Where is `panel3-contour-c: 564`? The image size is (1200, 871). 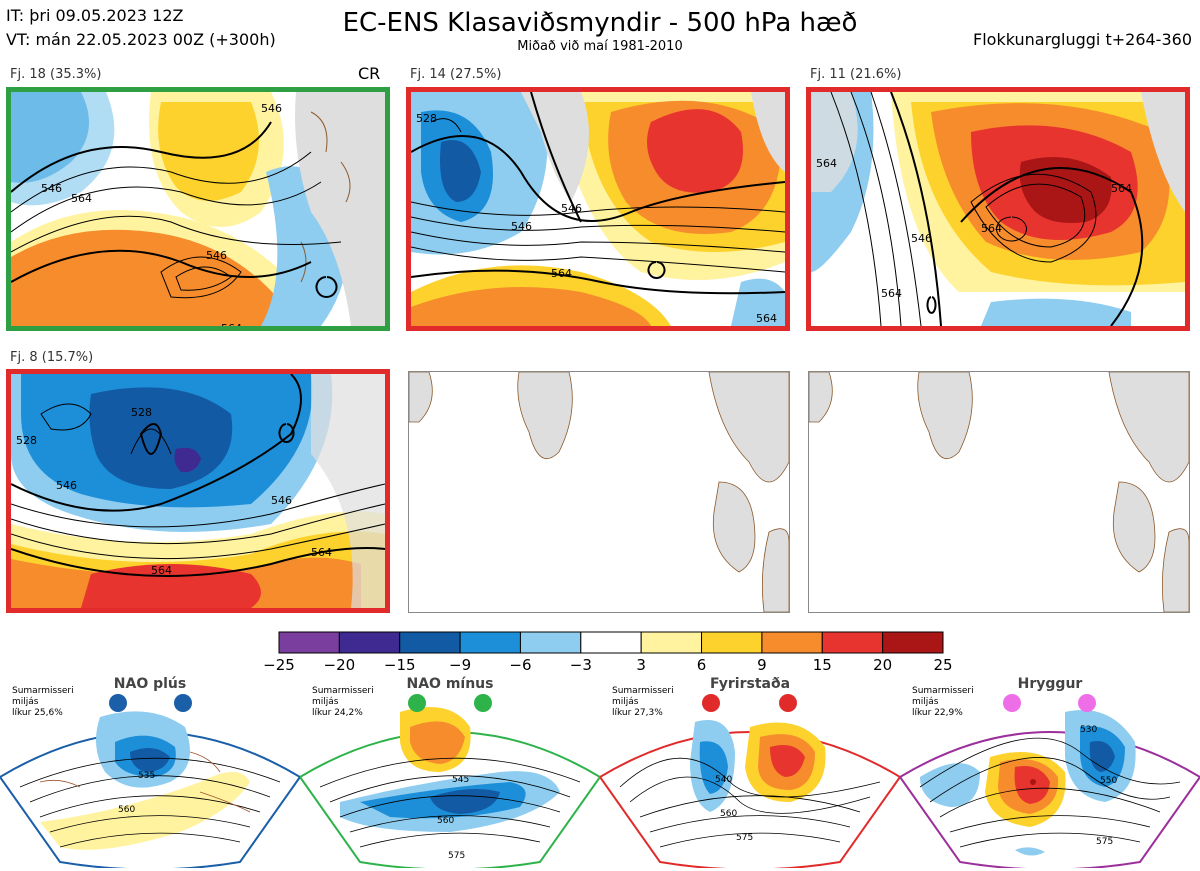 panel3-contour-c: 564 is located at coordinates (991, 228).